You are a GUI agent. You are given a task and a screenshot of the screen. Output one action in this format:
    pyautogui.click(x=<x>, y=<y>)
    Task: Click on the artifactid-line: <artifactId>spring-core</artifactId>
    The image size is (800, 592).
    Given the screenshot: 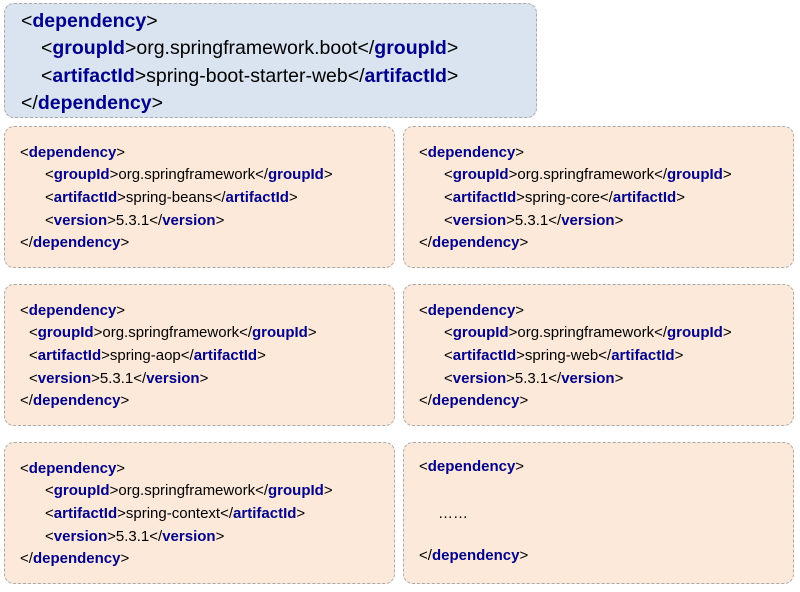 What is the action you would take?
    pyautogui.click(x=564, y=197)
    